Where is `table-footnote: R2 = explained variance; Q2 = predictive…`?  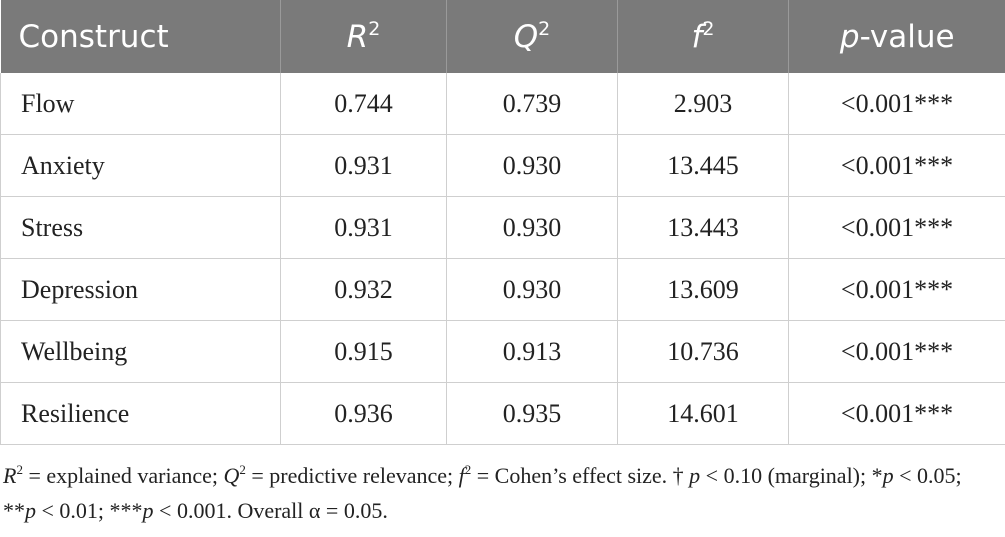
table-footnote: R2 = explained variance; Q2 = predictive… is located at coordinates (498, 493).